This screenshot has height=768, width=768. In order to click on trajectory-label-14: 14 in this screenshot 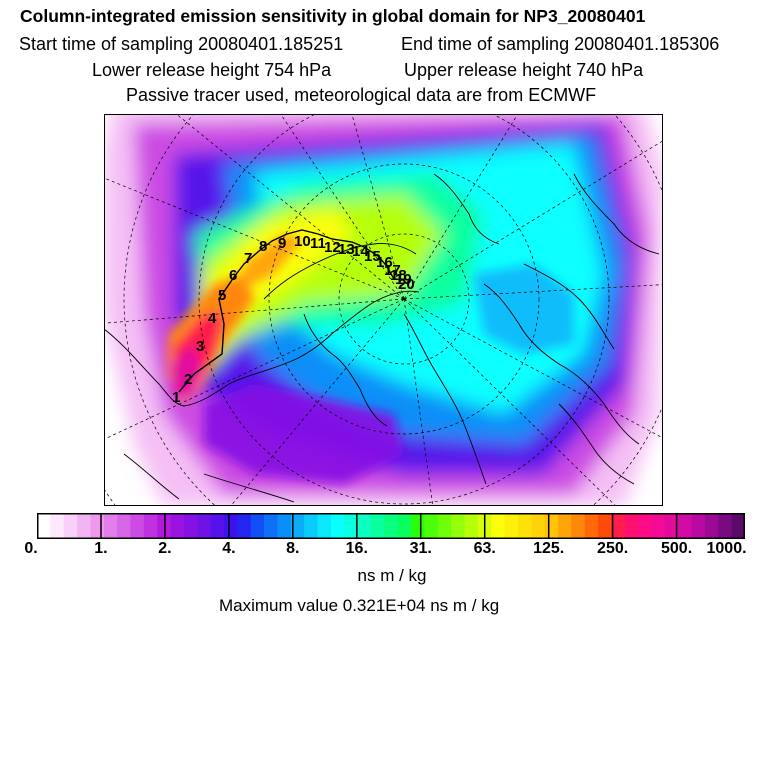, I will do `click(360, 251)`.